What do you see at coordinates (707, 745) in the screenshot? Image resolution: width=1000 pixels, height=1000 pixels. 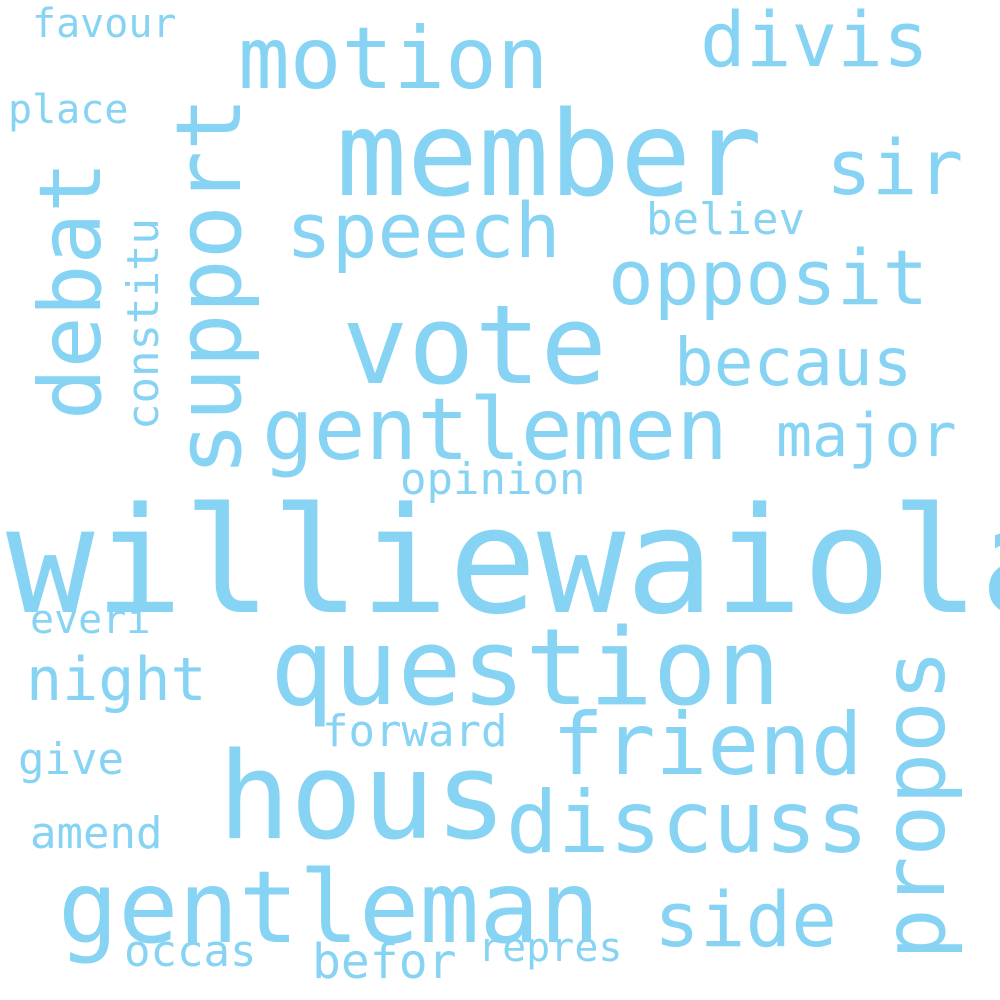 I see `word-friend: friend` at bounding box center [707, 745].